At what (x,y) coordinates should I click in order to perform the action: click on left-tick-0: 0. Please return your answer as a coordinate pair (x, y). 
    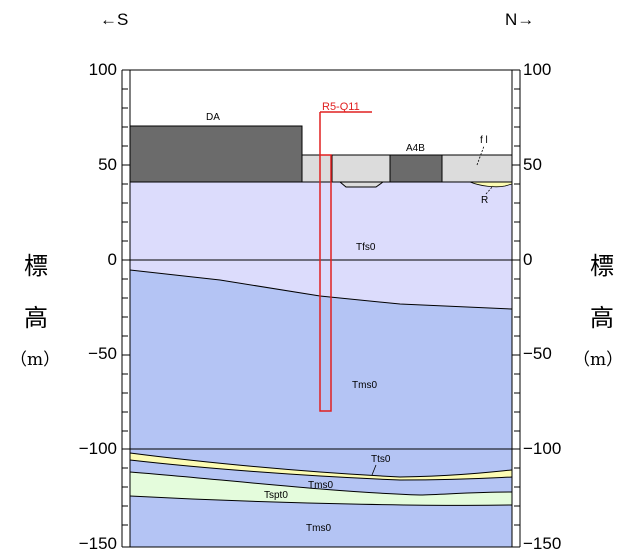
    Looking at the image, I should click on (112, 259).